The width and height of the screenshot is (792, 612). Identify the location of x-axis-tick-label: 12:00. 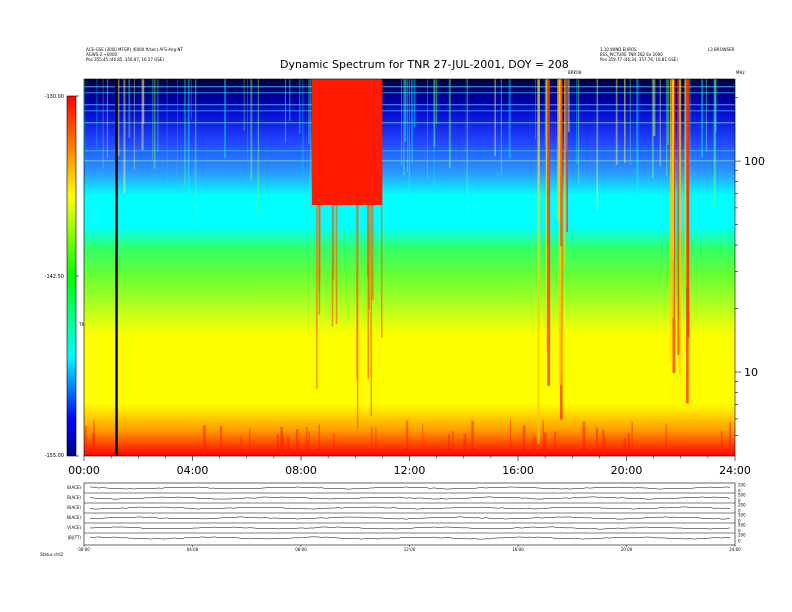
(410, 470).